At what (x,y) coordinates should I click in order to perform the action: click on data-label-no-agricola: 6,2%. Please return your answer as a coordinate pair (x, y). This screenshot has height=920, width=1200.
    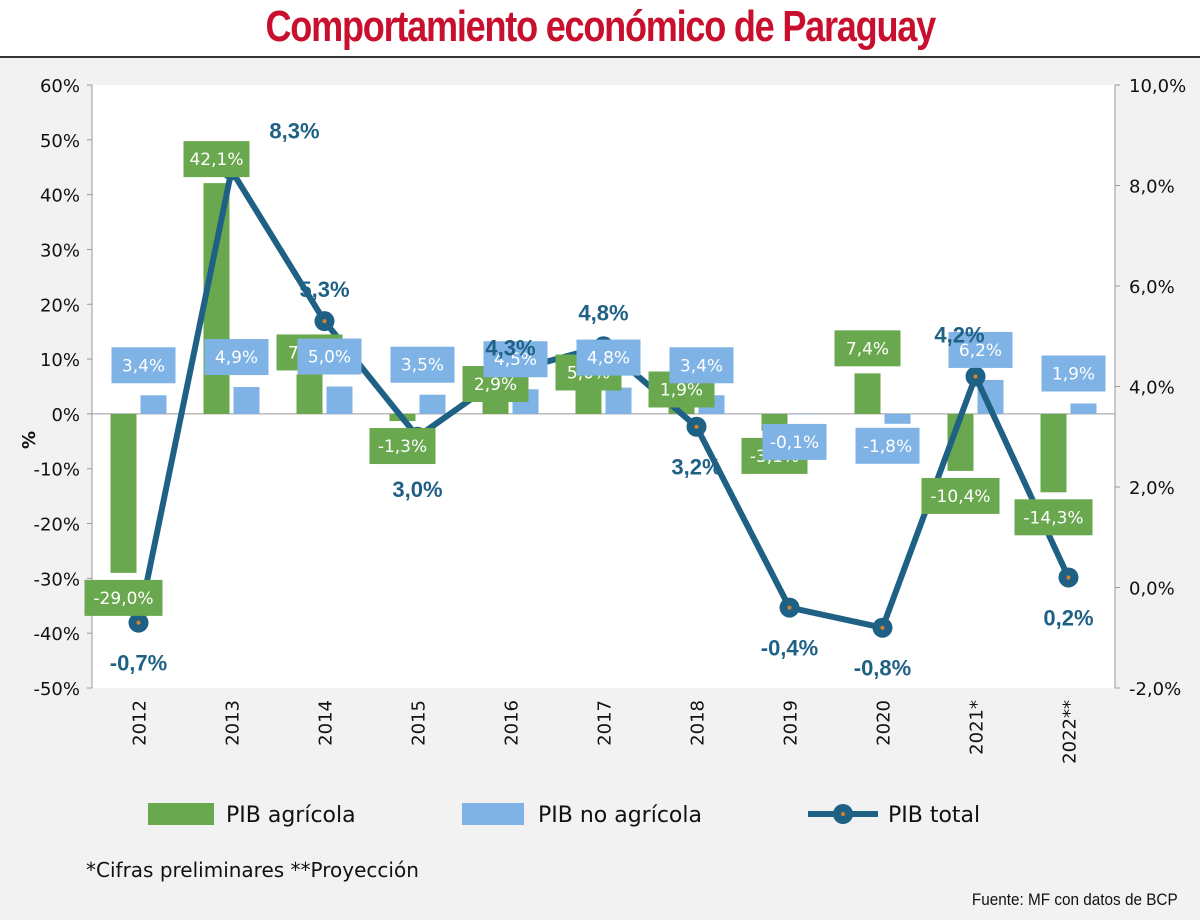
    Looking at the image, I should click on (980, 351).